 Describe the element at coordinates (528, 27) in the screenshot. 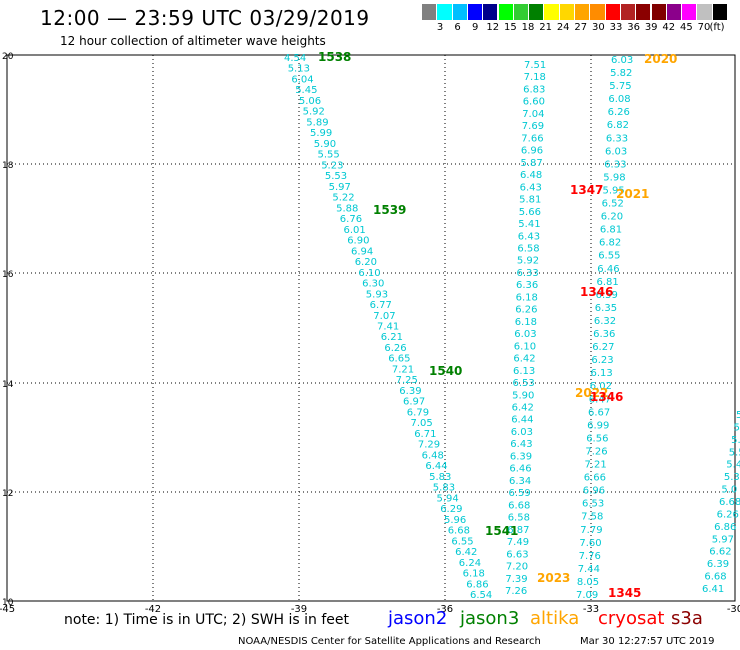

I see `colorbar-label: 18` at that location.